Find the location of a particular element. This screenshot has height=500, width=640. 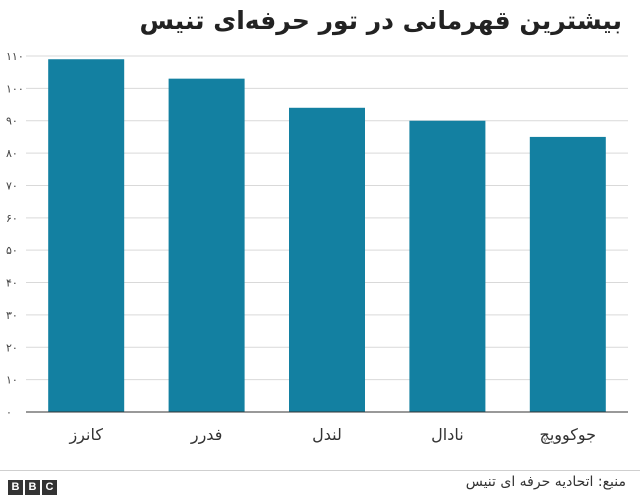

y-tick-label: ۳۰ is located at coordinates (12, 315).